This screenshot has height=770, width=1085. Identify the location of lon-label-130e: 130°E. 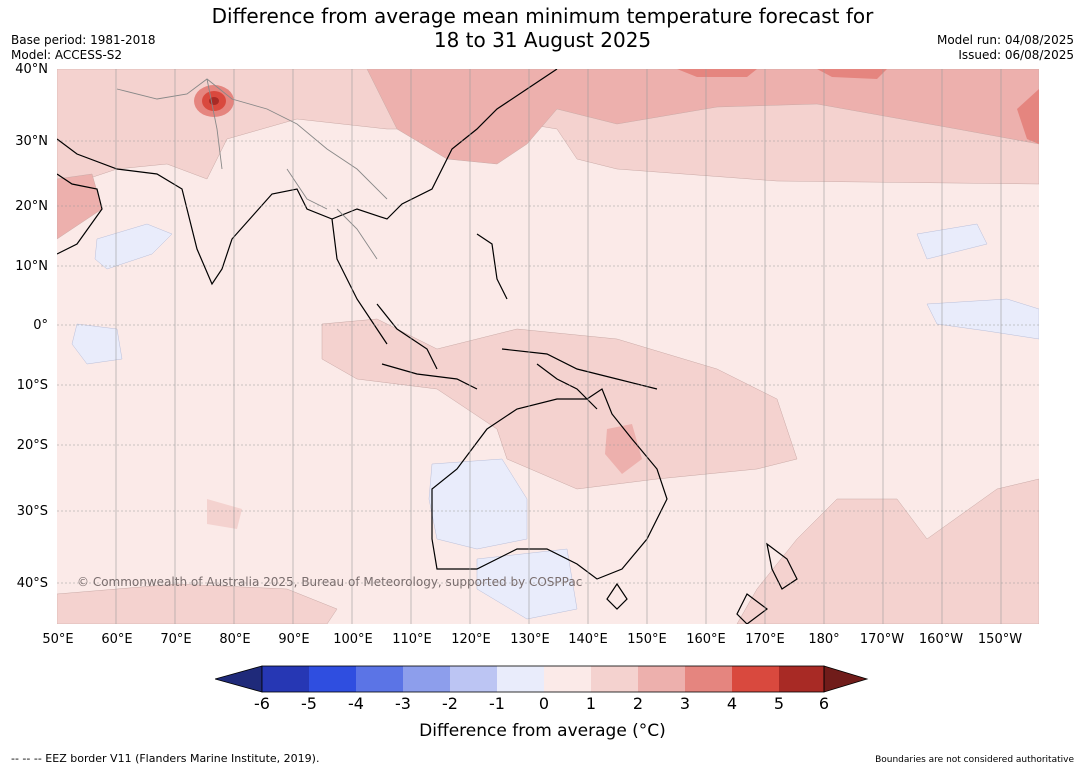
(530, 639).